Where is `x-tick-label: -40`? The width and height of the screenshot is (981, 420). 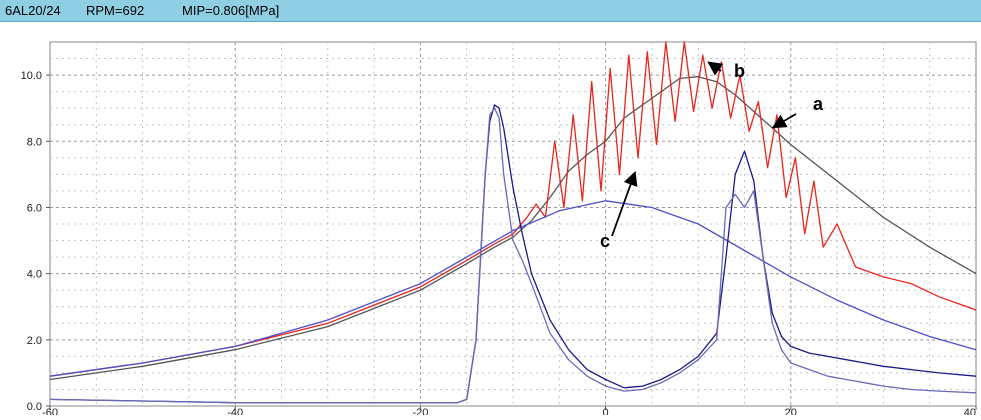
x-tick-label: -40 is located at coordinates (235, 411).